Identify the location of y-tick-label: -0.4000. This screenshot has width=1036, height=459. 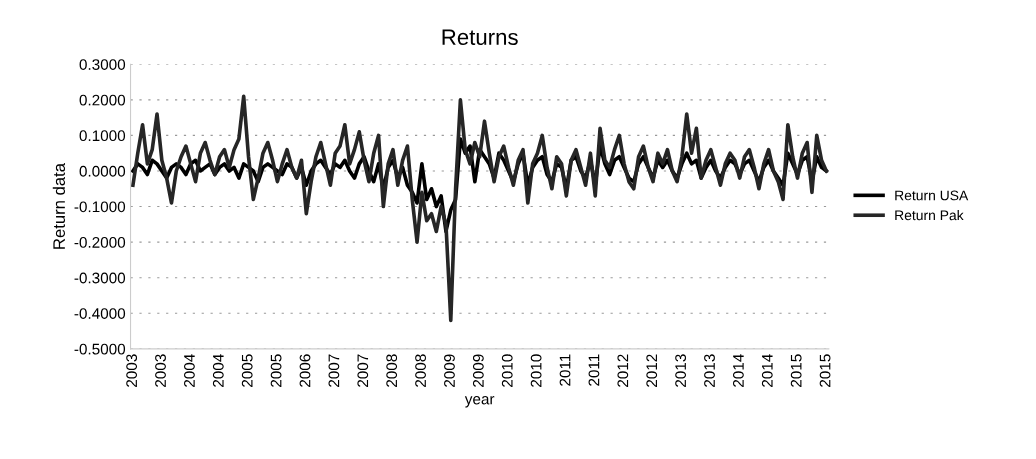
(100, 313).